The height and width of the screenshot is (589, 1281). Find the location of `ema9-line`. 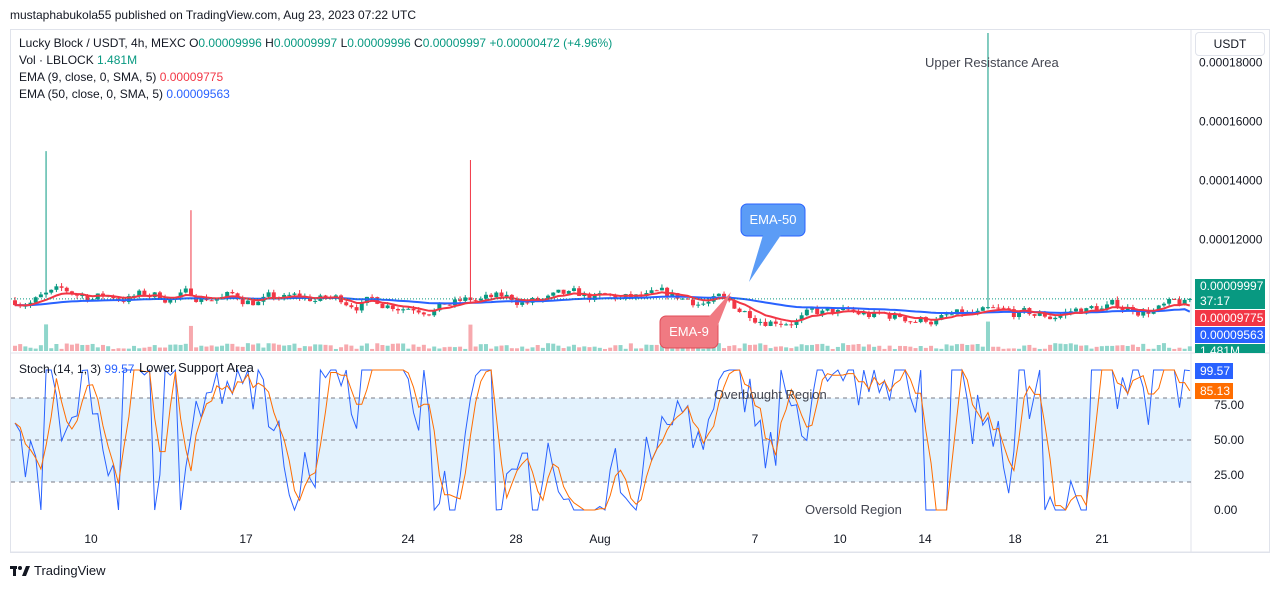

ema9-line is located at coordinates (602, 307).